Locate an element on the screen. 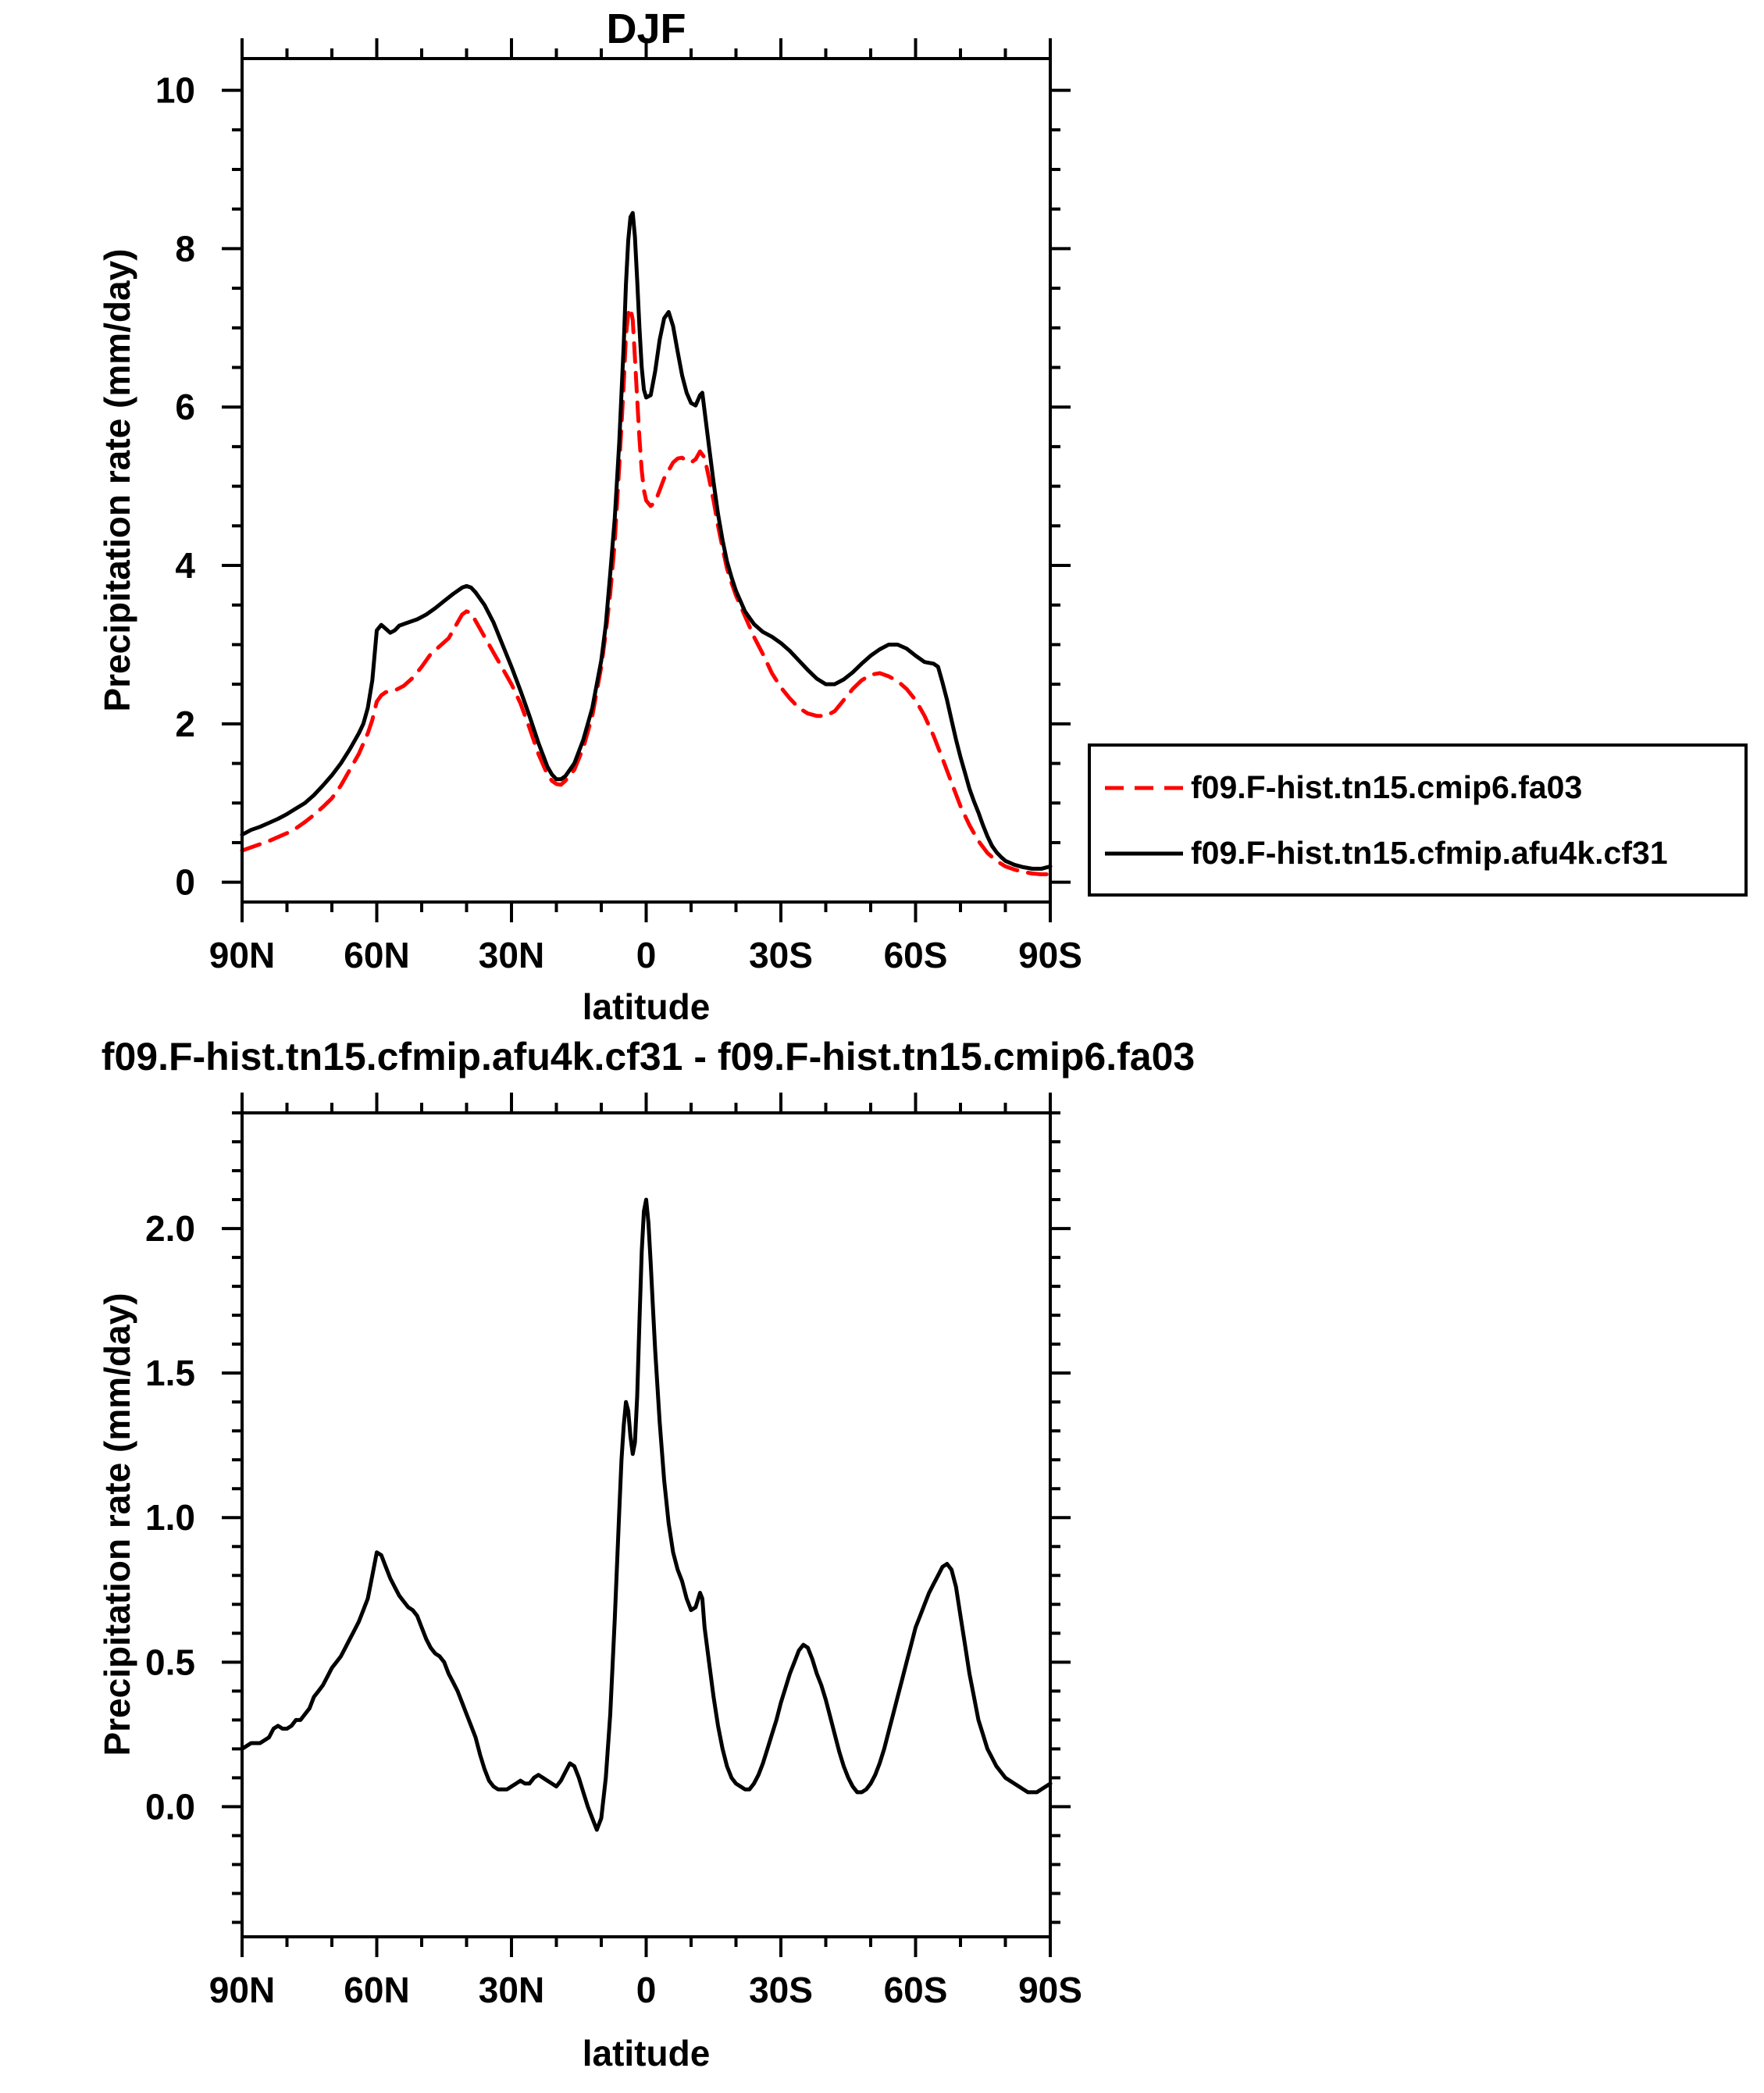  y-tick-label: 6 is located at coordinates (185, 407).